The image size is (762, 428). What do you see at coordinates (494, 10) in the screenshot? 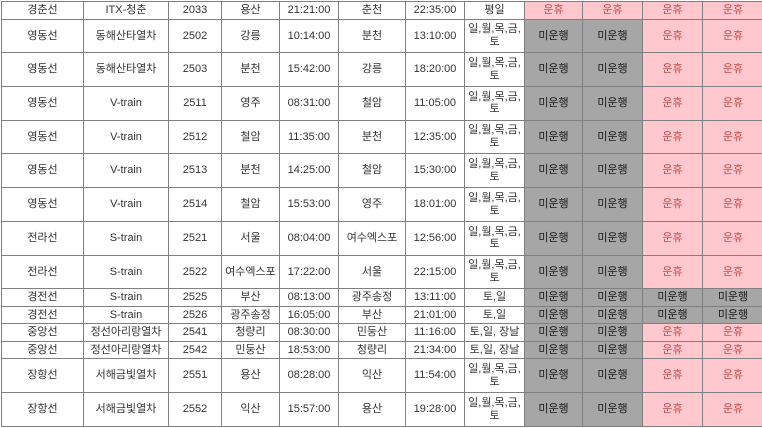
I see `cell-operating-days: 평일` at bounding box center [494, 10].